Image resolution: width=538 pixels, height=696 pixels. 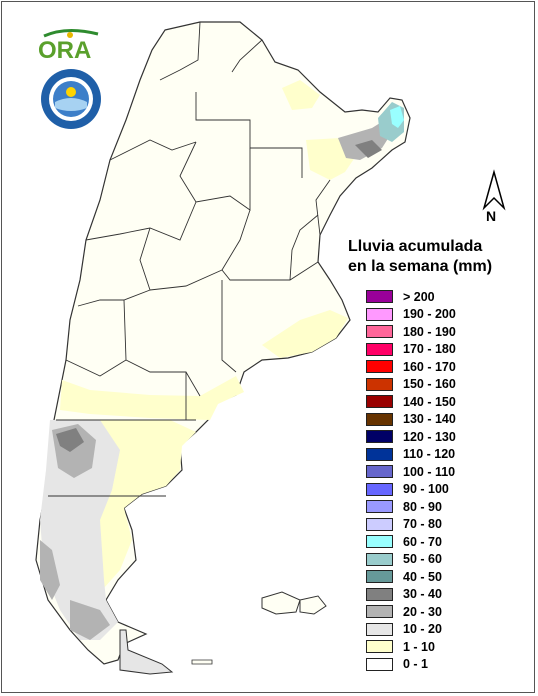 I want to click on legend-label: 0 - 1, so click(x=416, y=664).